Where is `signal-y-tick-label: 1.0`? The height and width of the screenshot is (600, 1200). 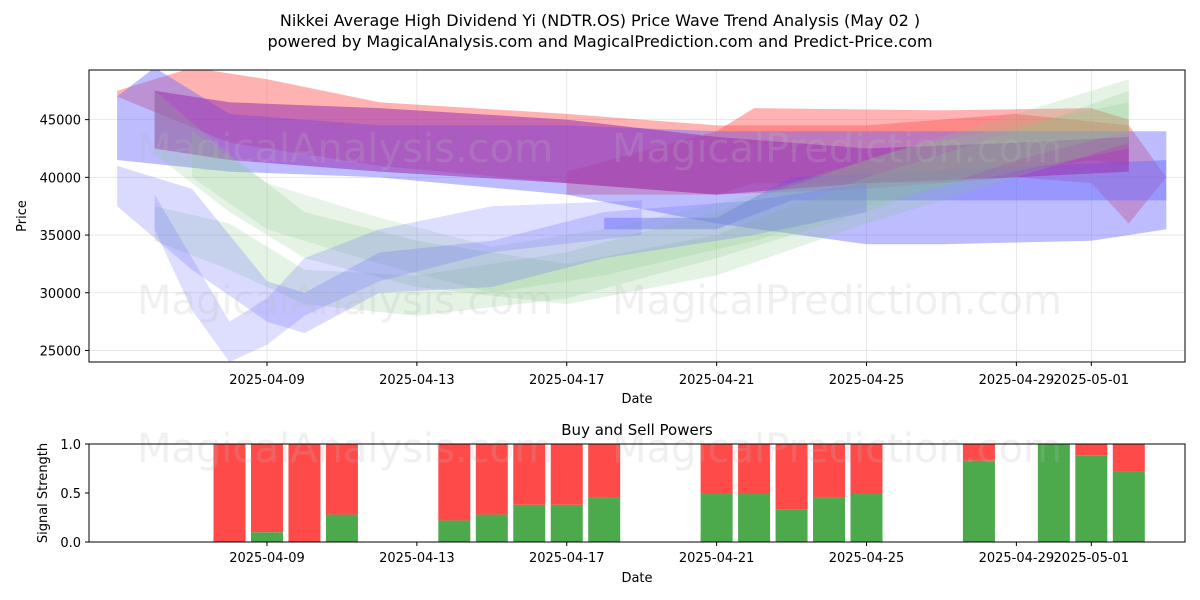 signal-y-tick-label: 1.0 is located at coordinates (70, 445).